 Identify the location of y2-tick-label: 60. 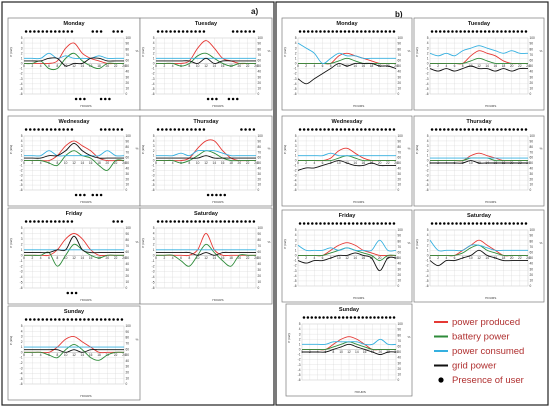
(400, 347).